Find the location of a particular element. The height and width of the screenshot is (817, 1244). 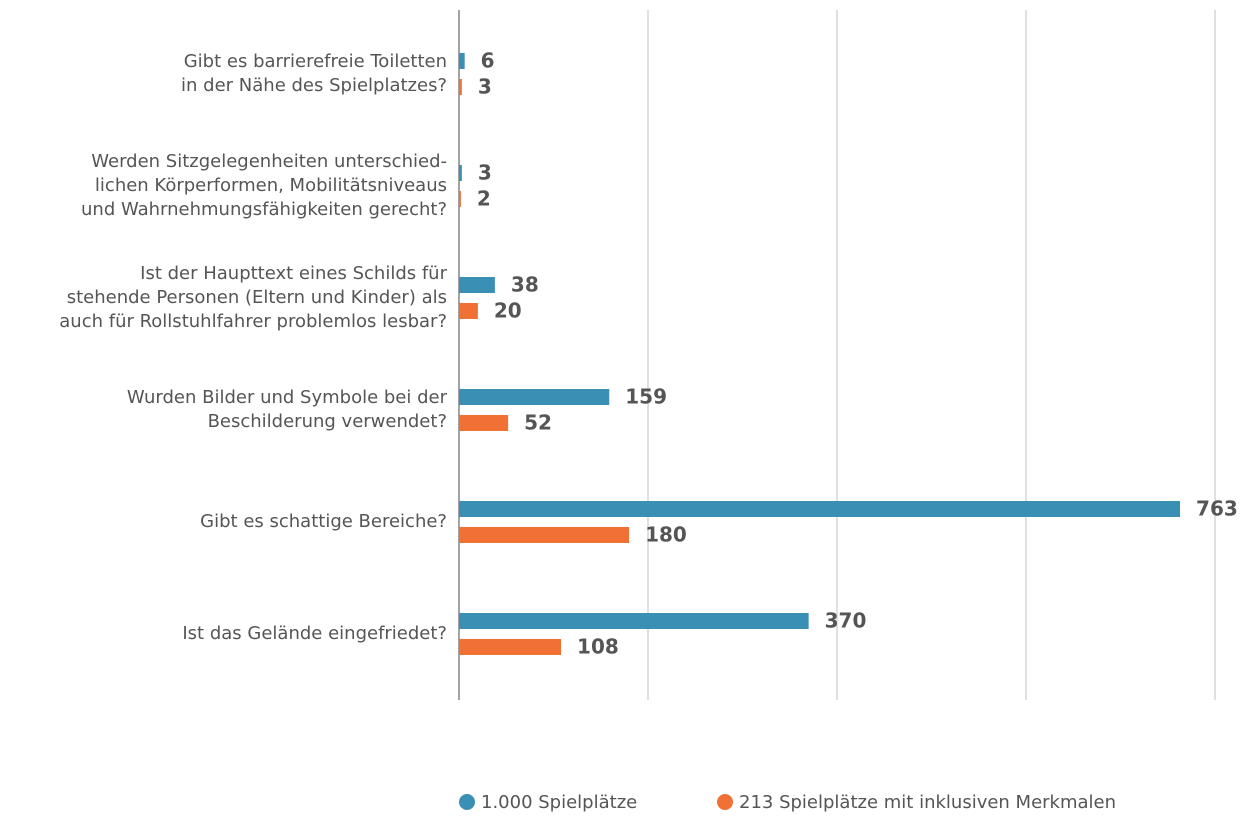

data-label: 370 is located at coordinates (846, 621).